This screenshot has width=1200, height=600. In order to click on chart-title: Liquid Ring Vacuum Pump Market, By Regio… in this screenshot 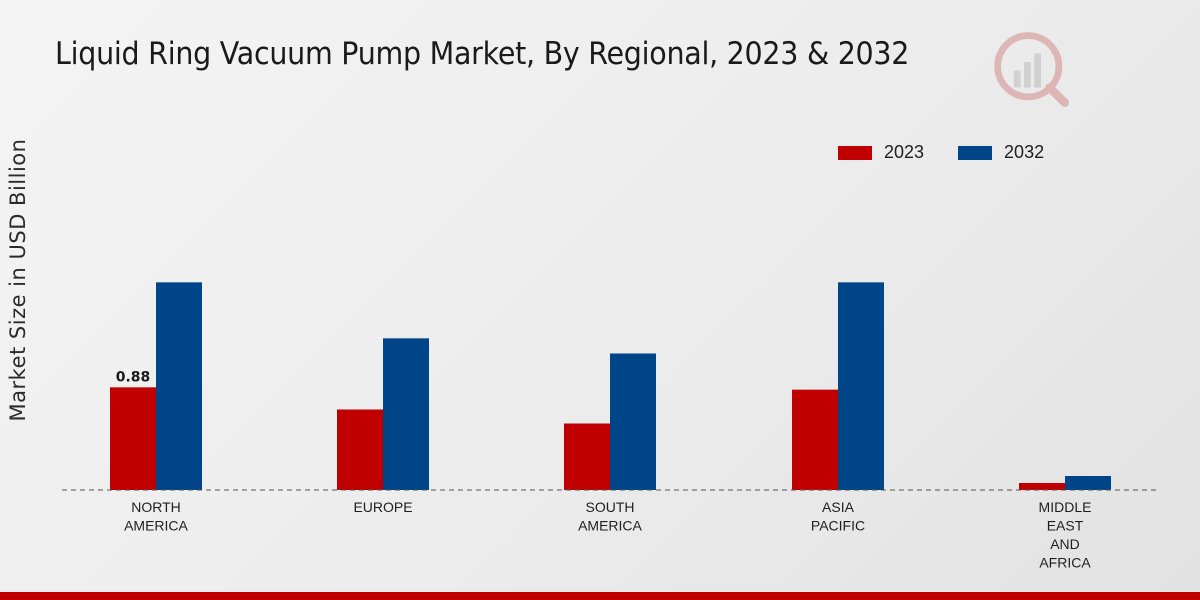, I will do `click(482, 54)`.